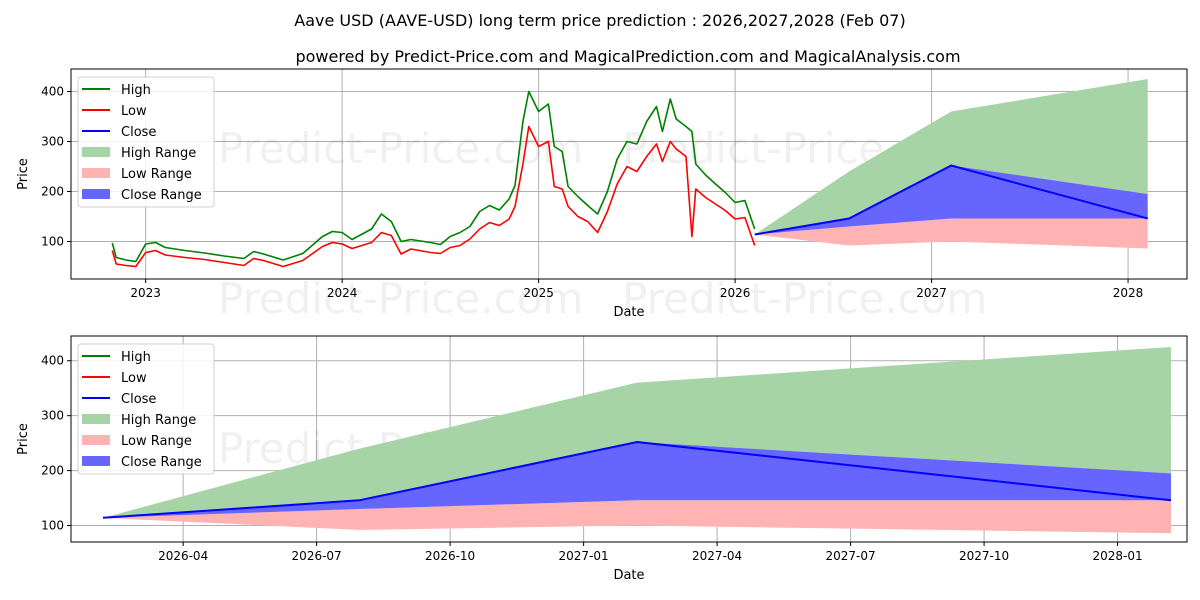  What do you see at coordinates (450, 556) in the screenshot?
I see `x-tick-label: 2026-10` at bounding box center [450, 556].